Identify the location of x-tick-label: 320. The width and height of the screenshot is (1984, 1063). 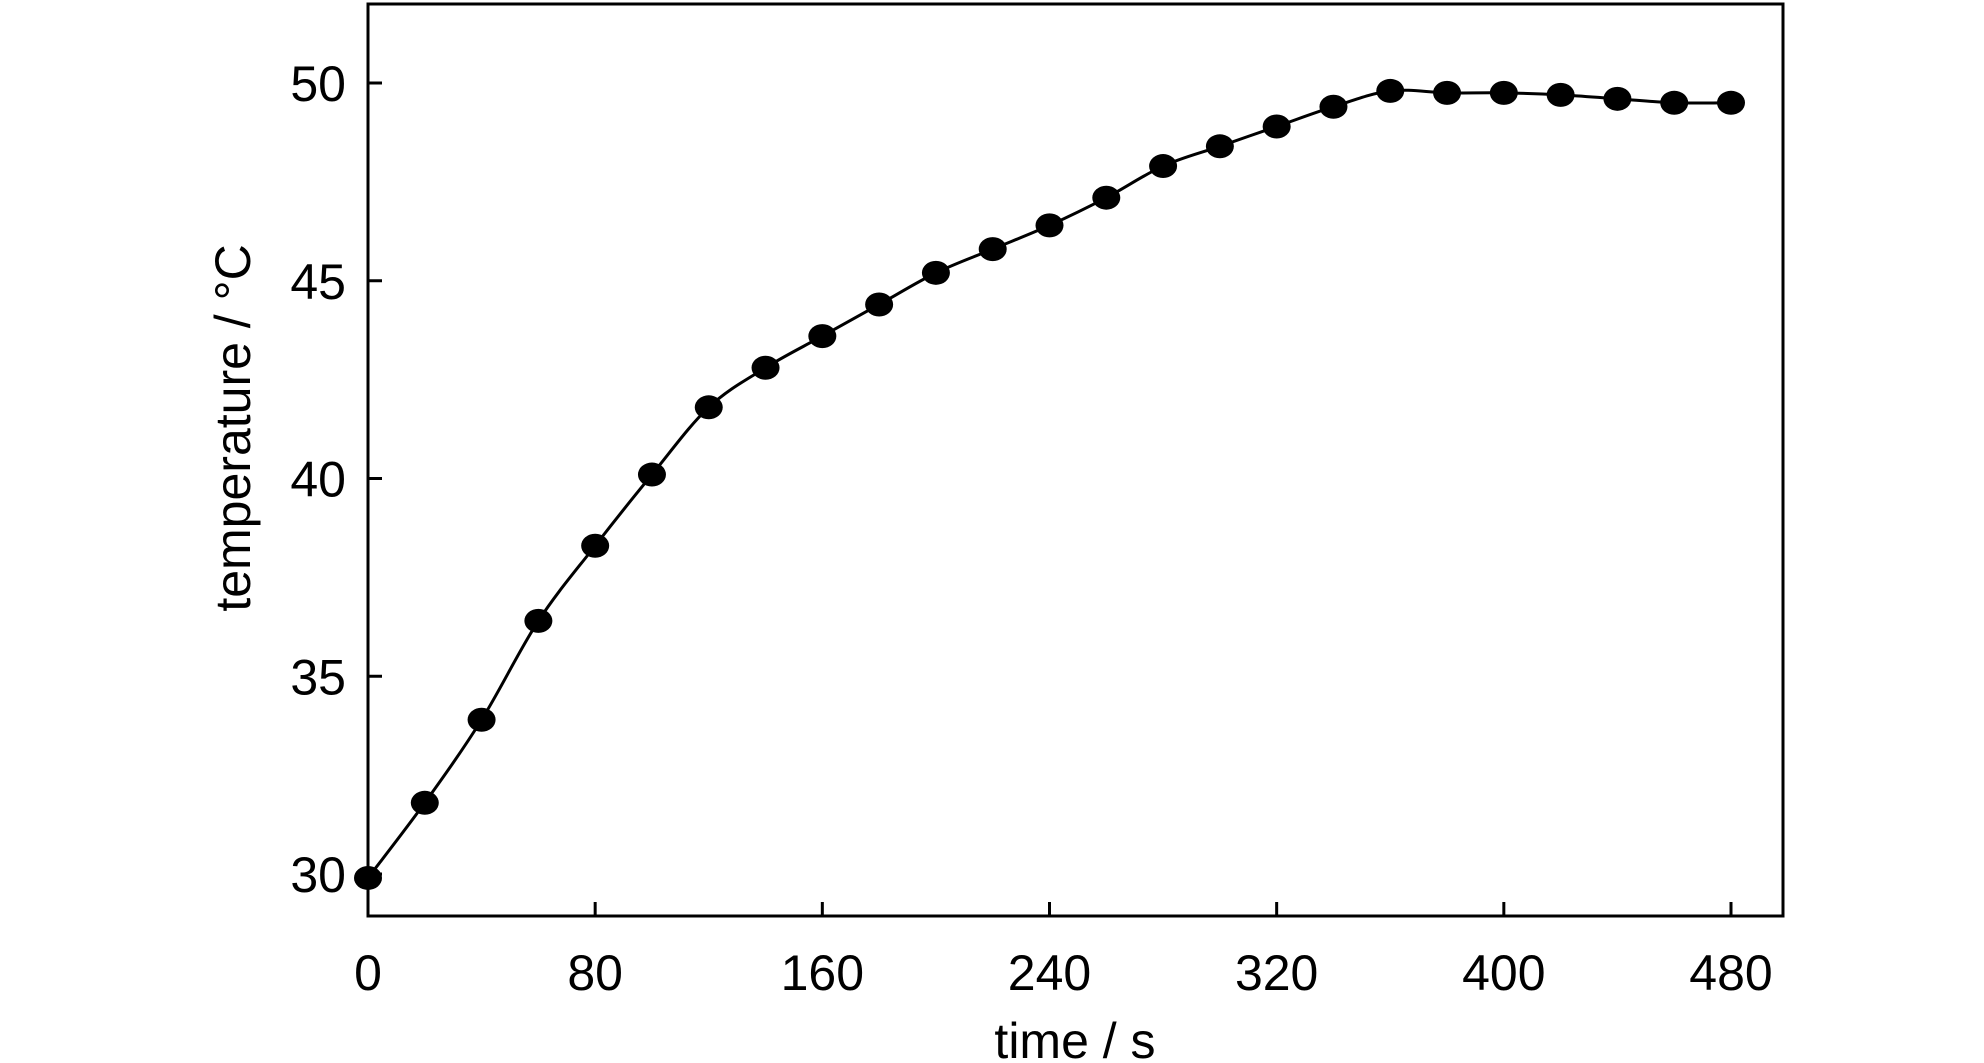
(1276, 973).